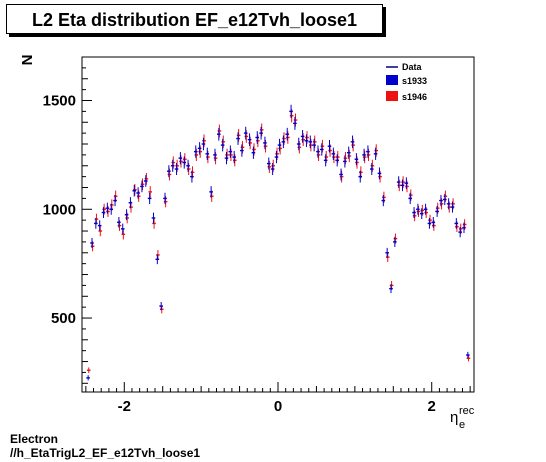 The width and height of the screenshot is (546, 462). Describe the element at coordinates (59, 209) in the screenshot. I see `y-tick-label: 1000` at that location.